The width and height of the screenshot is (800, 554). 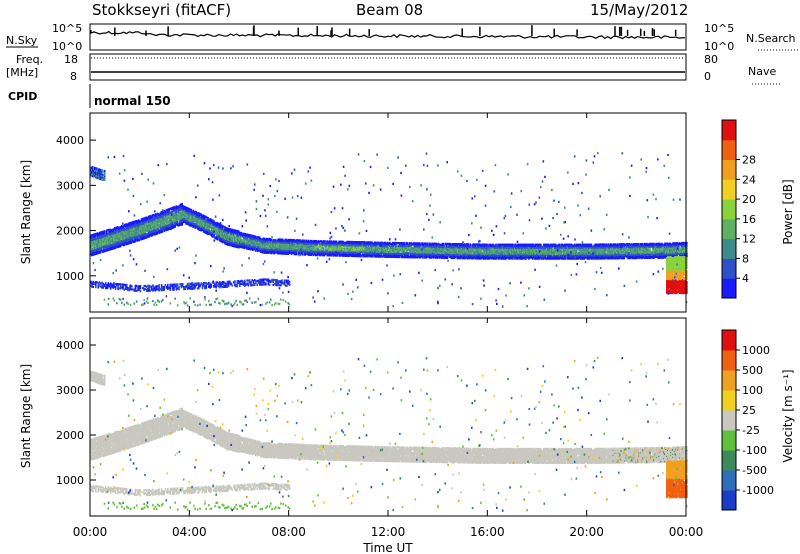 I want to click on freq-unit-label: [MHz], so click(x=22, y=72).